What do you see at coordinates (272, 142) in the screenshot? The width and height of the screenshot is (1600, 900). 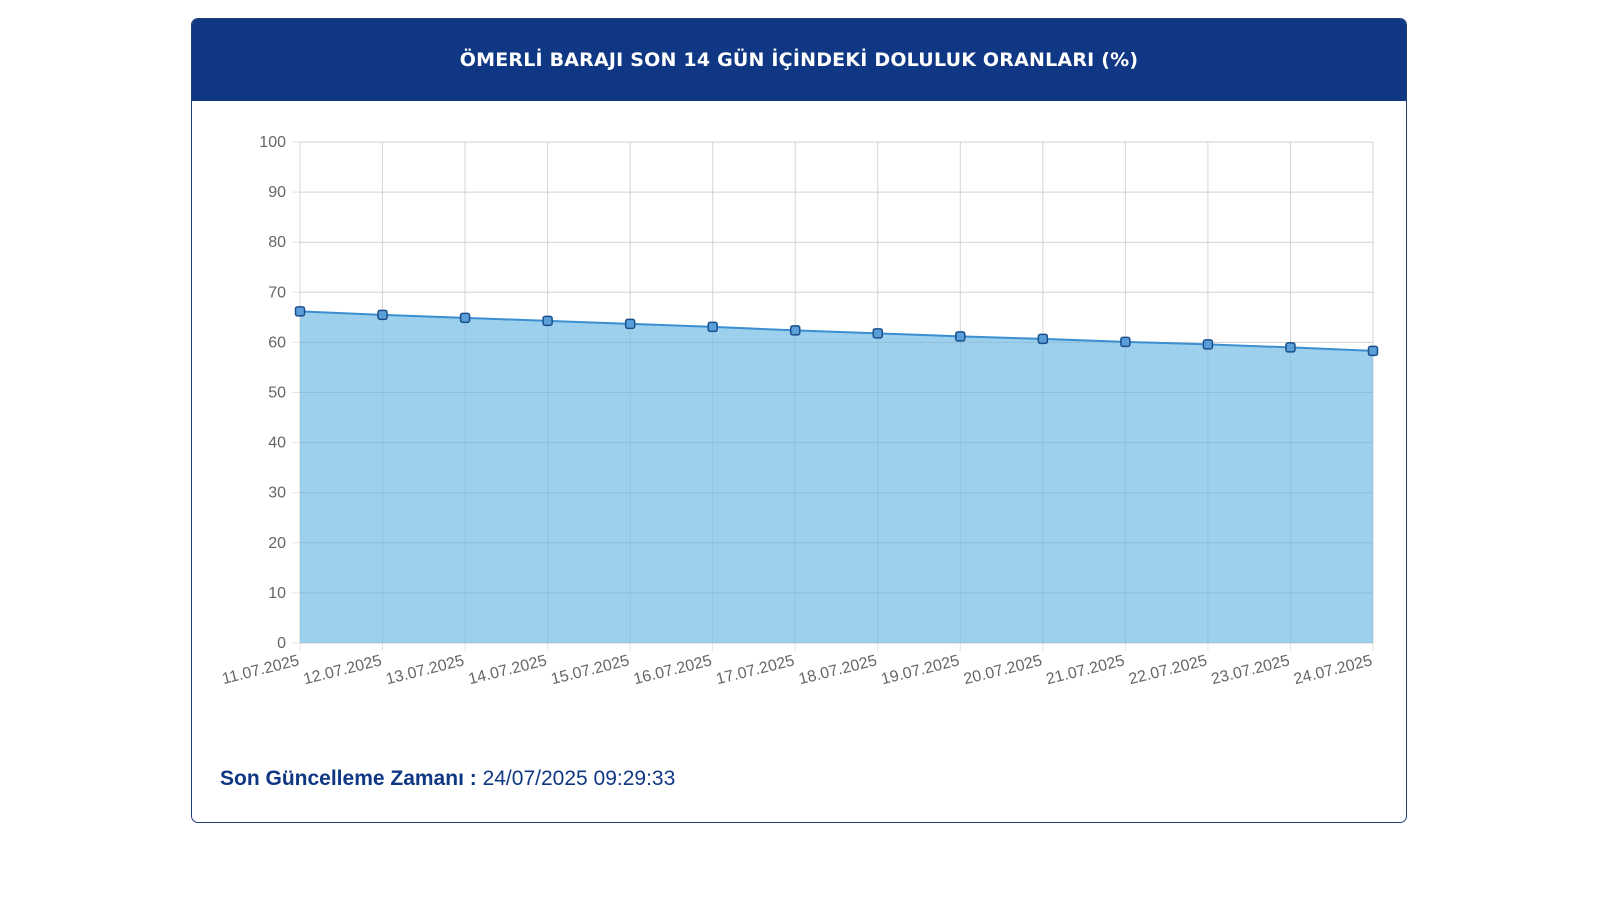 I see `y-tick-label: 100` at bounding box center [272, 142].